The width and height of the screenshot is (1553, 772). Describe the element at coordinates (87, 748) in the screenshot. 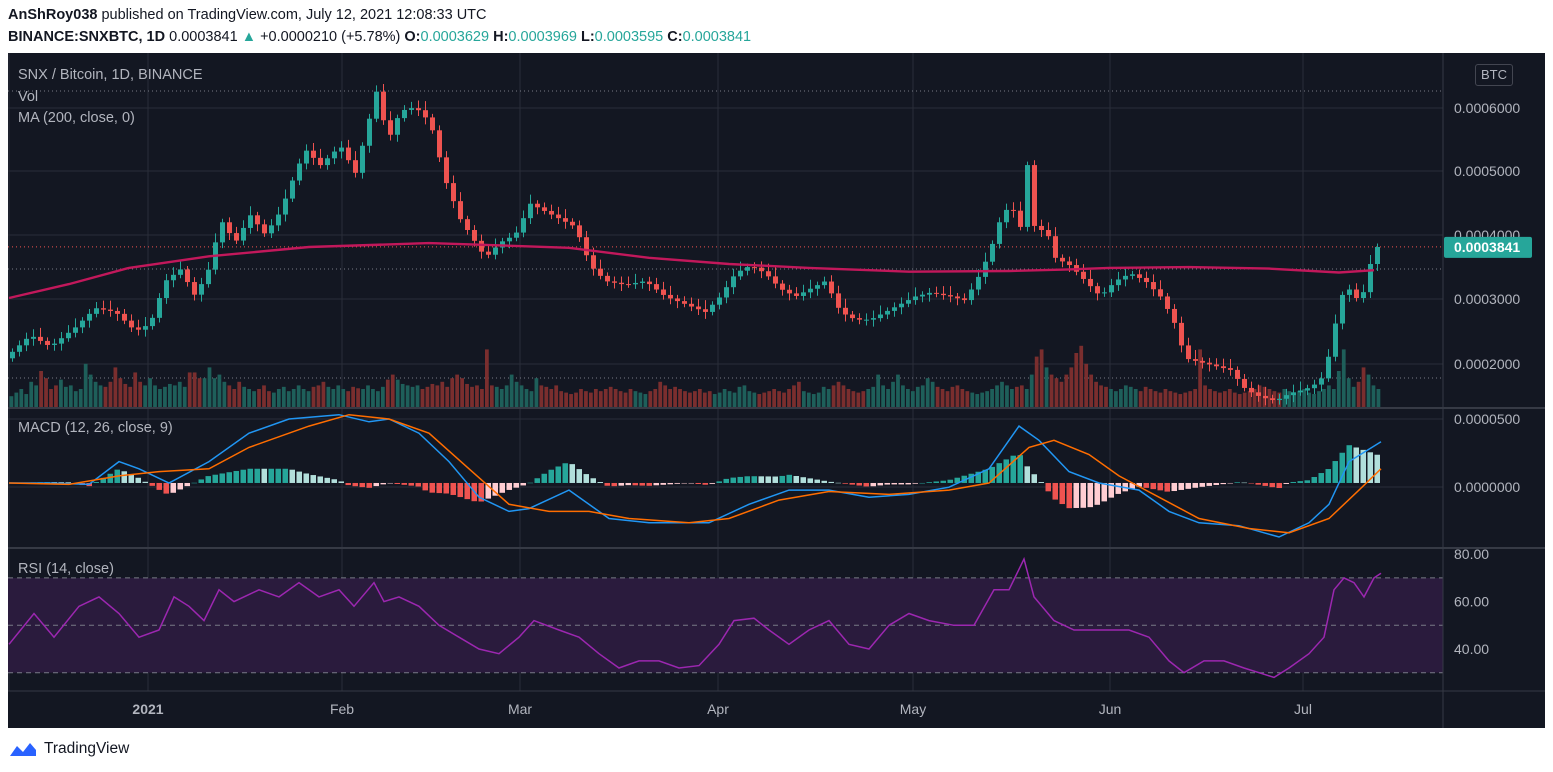

I see `tradingview-brand: TradingView` at that location.